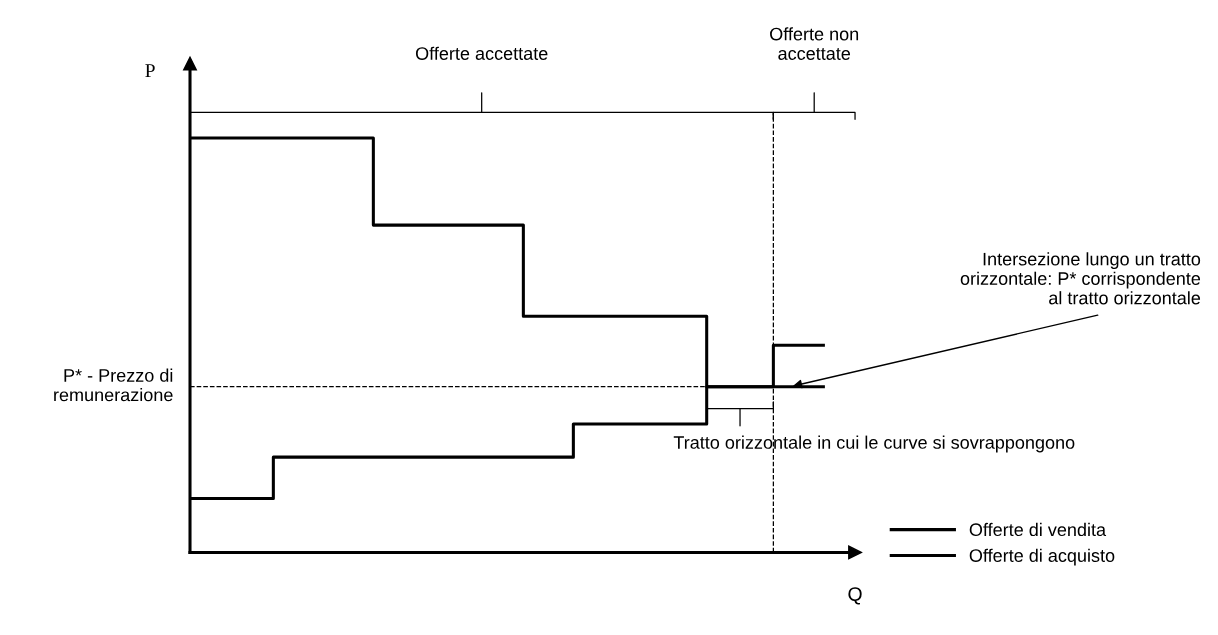 This screenshot has width=1218, height=635. Describe the element at coordinates (113, 385) in the screenshot. I see `ref-line-label: P* - Prezzo di remunerazione` at that location.